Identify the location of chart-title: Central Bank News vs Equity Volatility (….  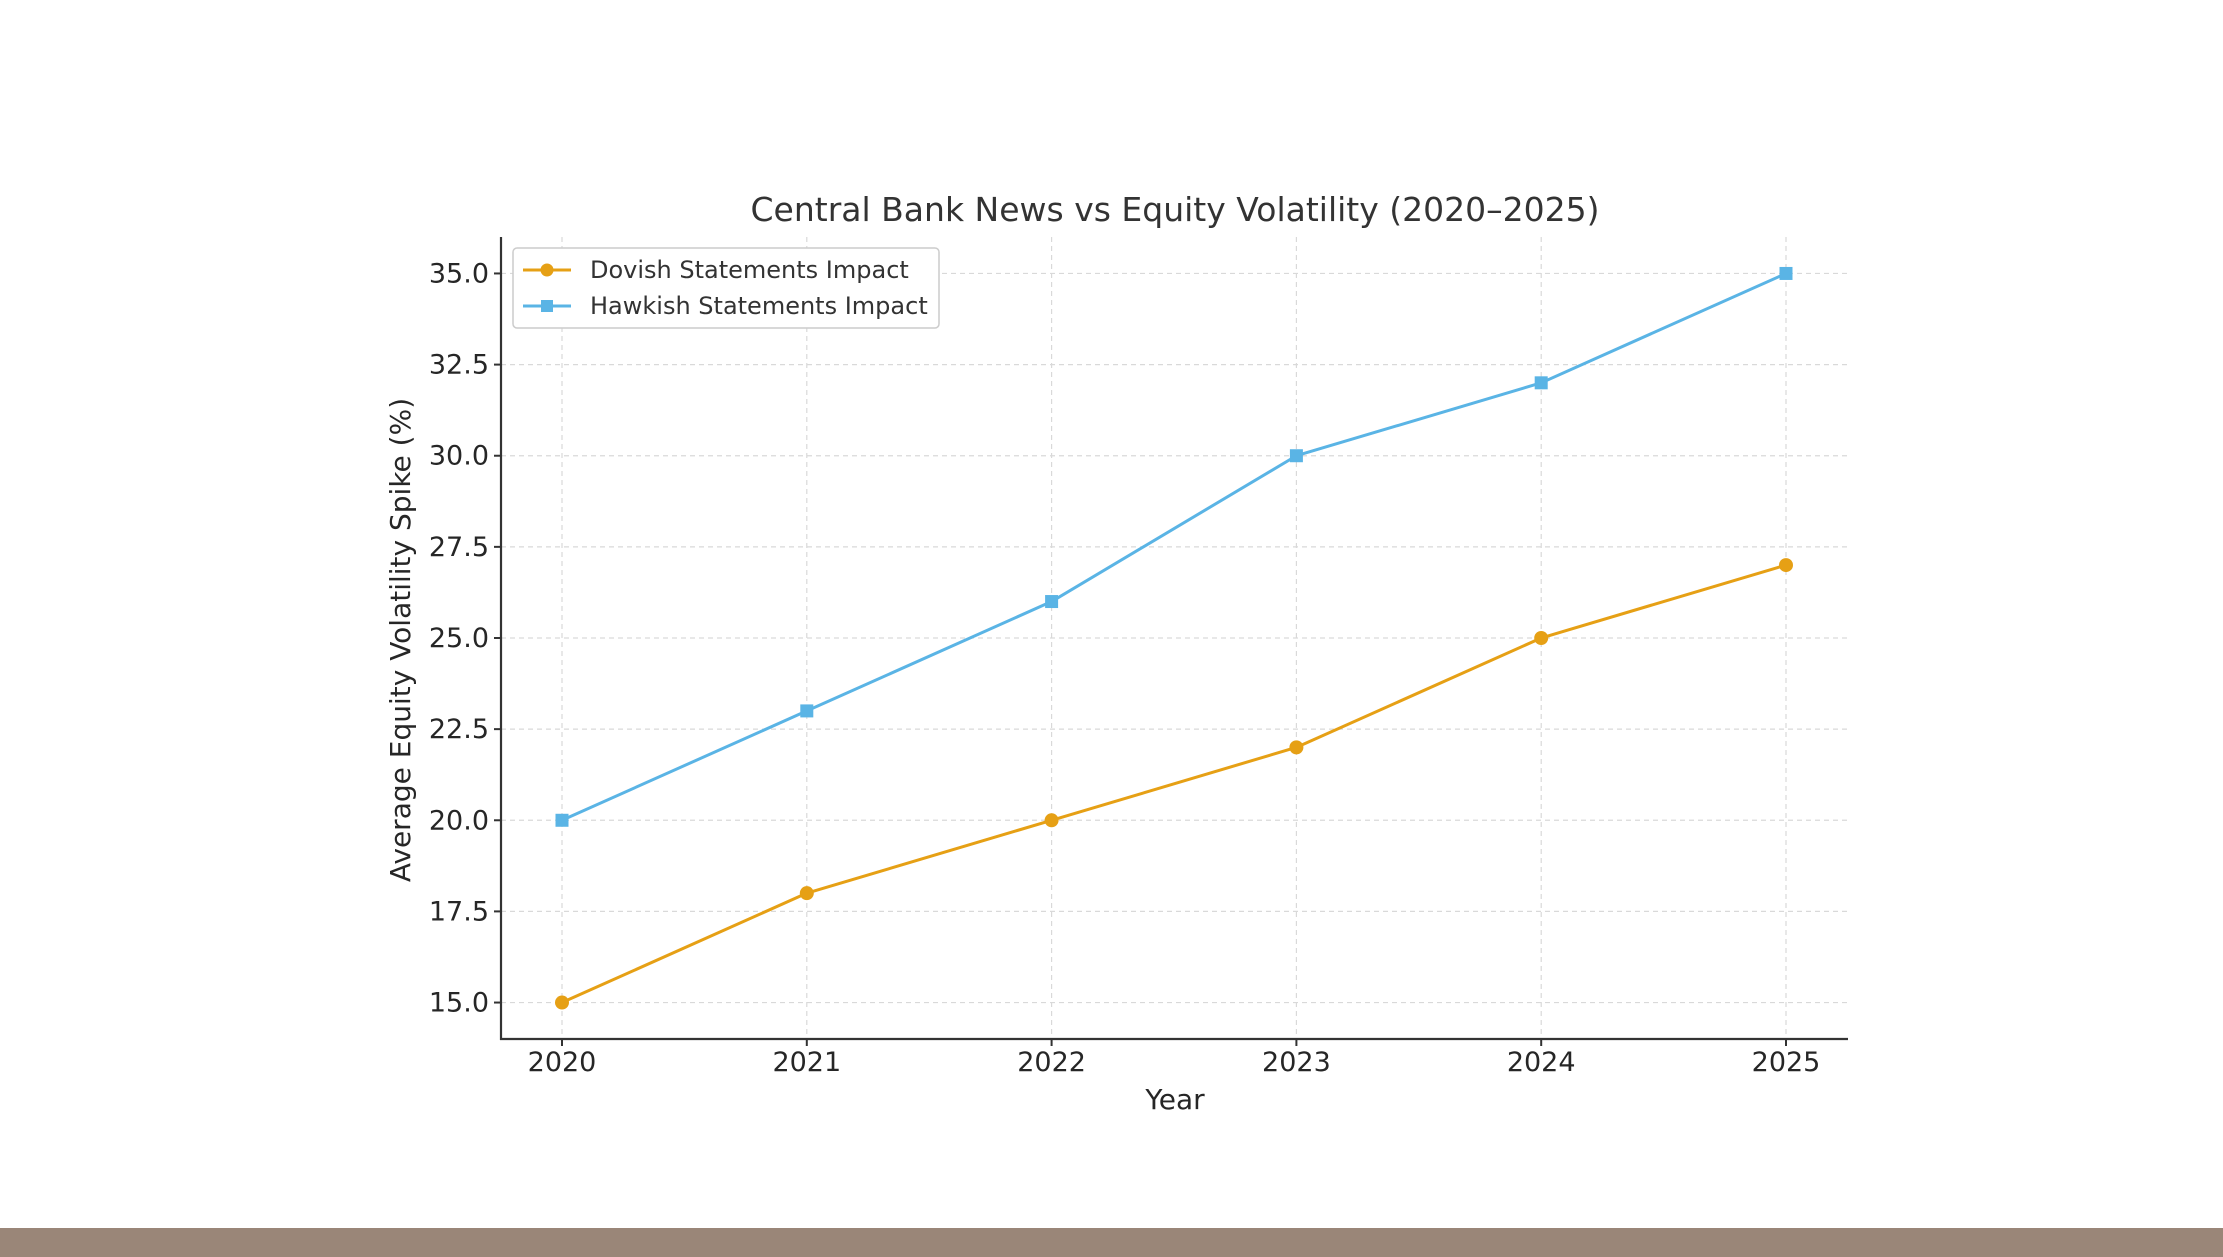
(1175, 209).